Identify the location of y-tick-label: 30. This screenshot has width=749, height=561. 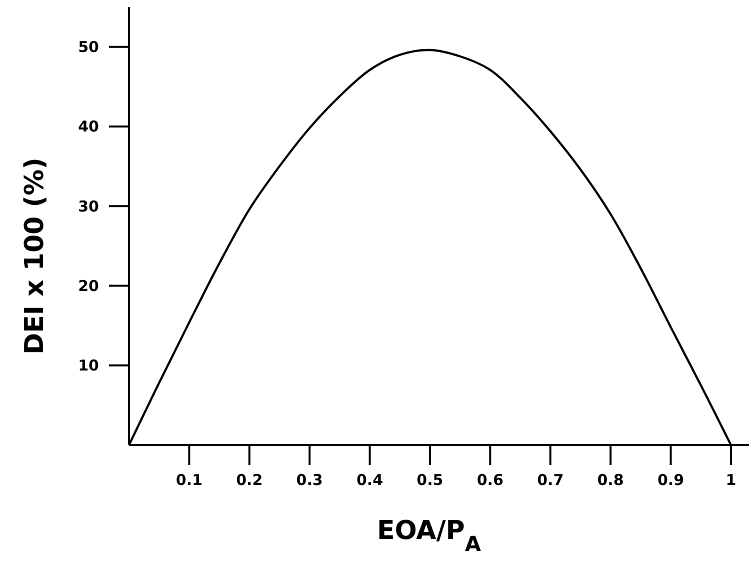
(88, 206).